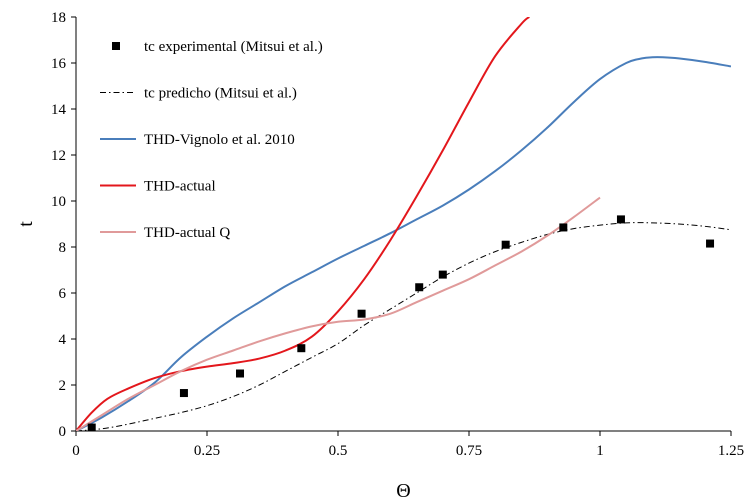 This screenshot has width=750, height=502. Describe the element at coordinates (58, 156) in the screenshot. I see `y-tick-label: 12` at that location.